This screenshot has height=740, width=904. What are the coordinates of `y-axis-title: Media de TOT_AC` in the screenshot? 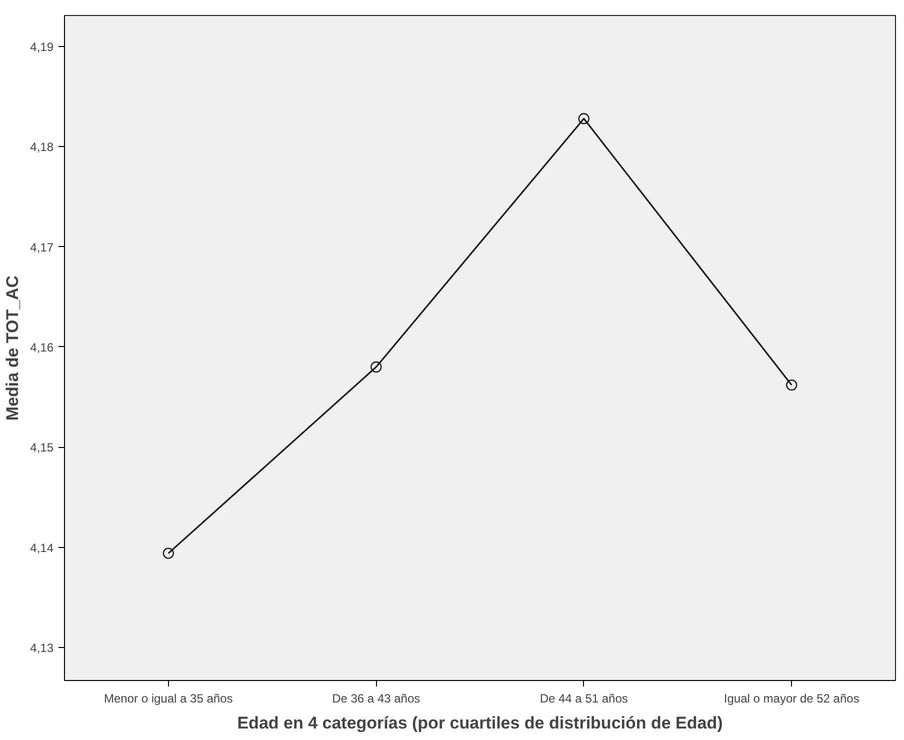 It's located at (12, 348).